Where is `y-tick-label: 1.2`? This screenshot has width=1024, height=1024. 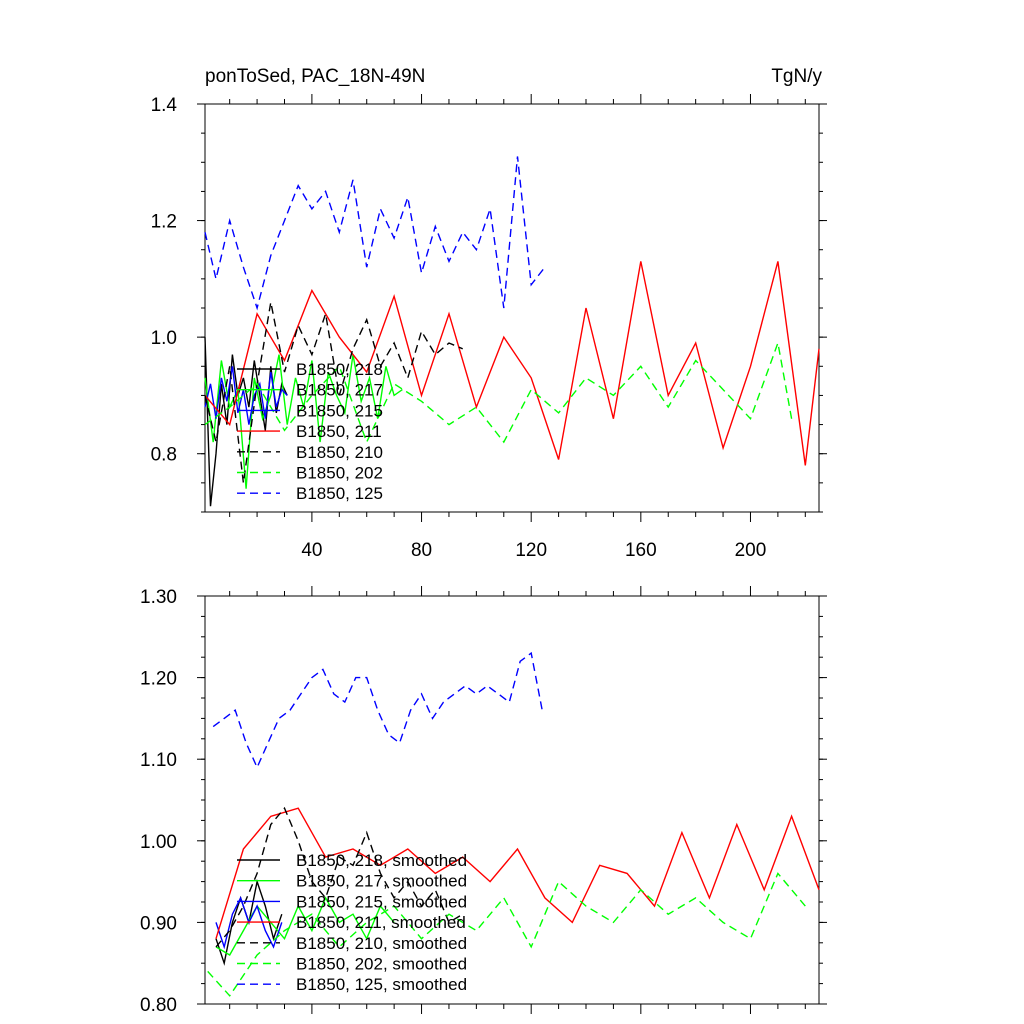
y-tick-label: 1.2 is located at coordinates (164, 222).